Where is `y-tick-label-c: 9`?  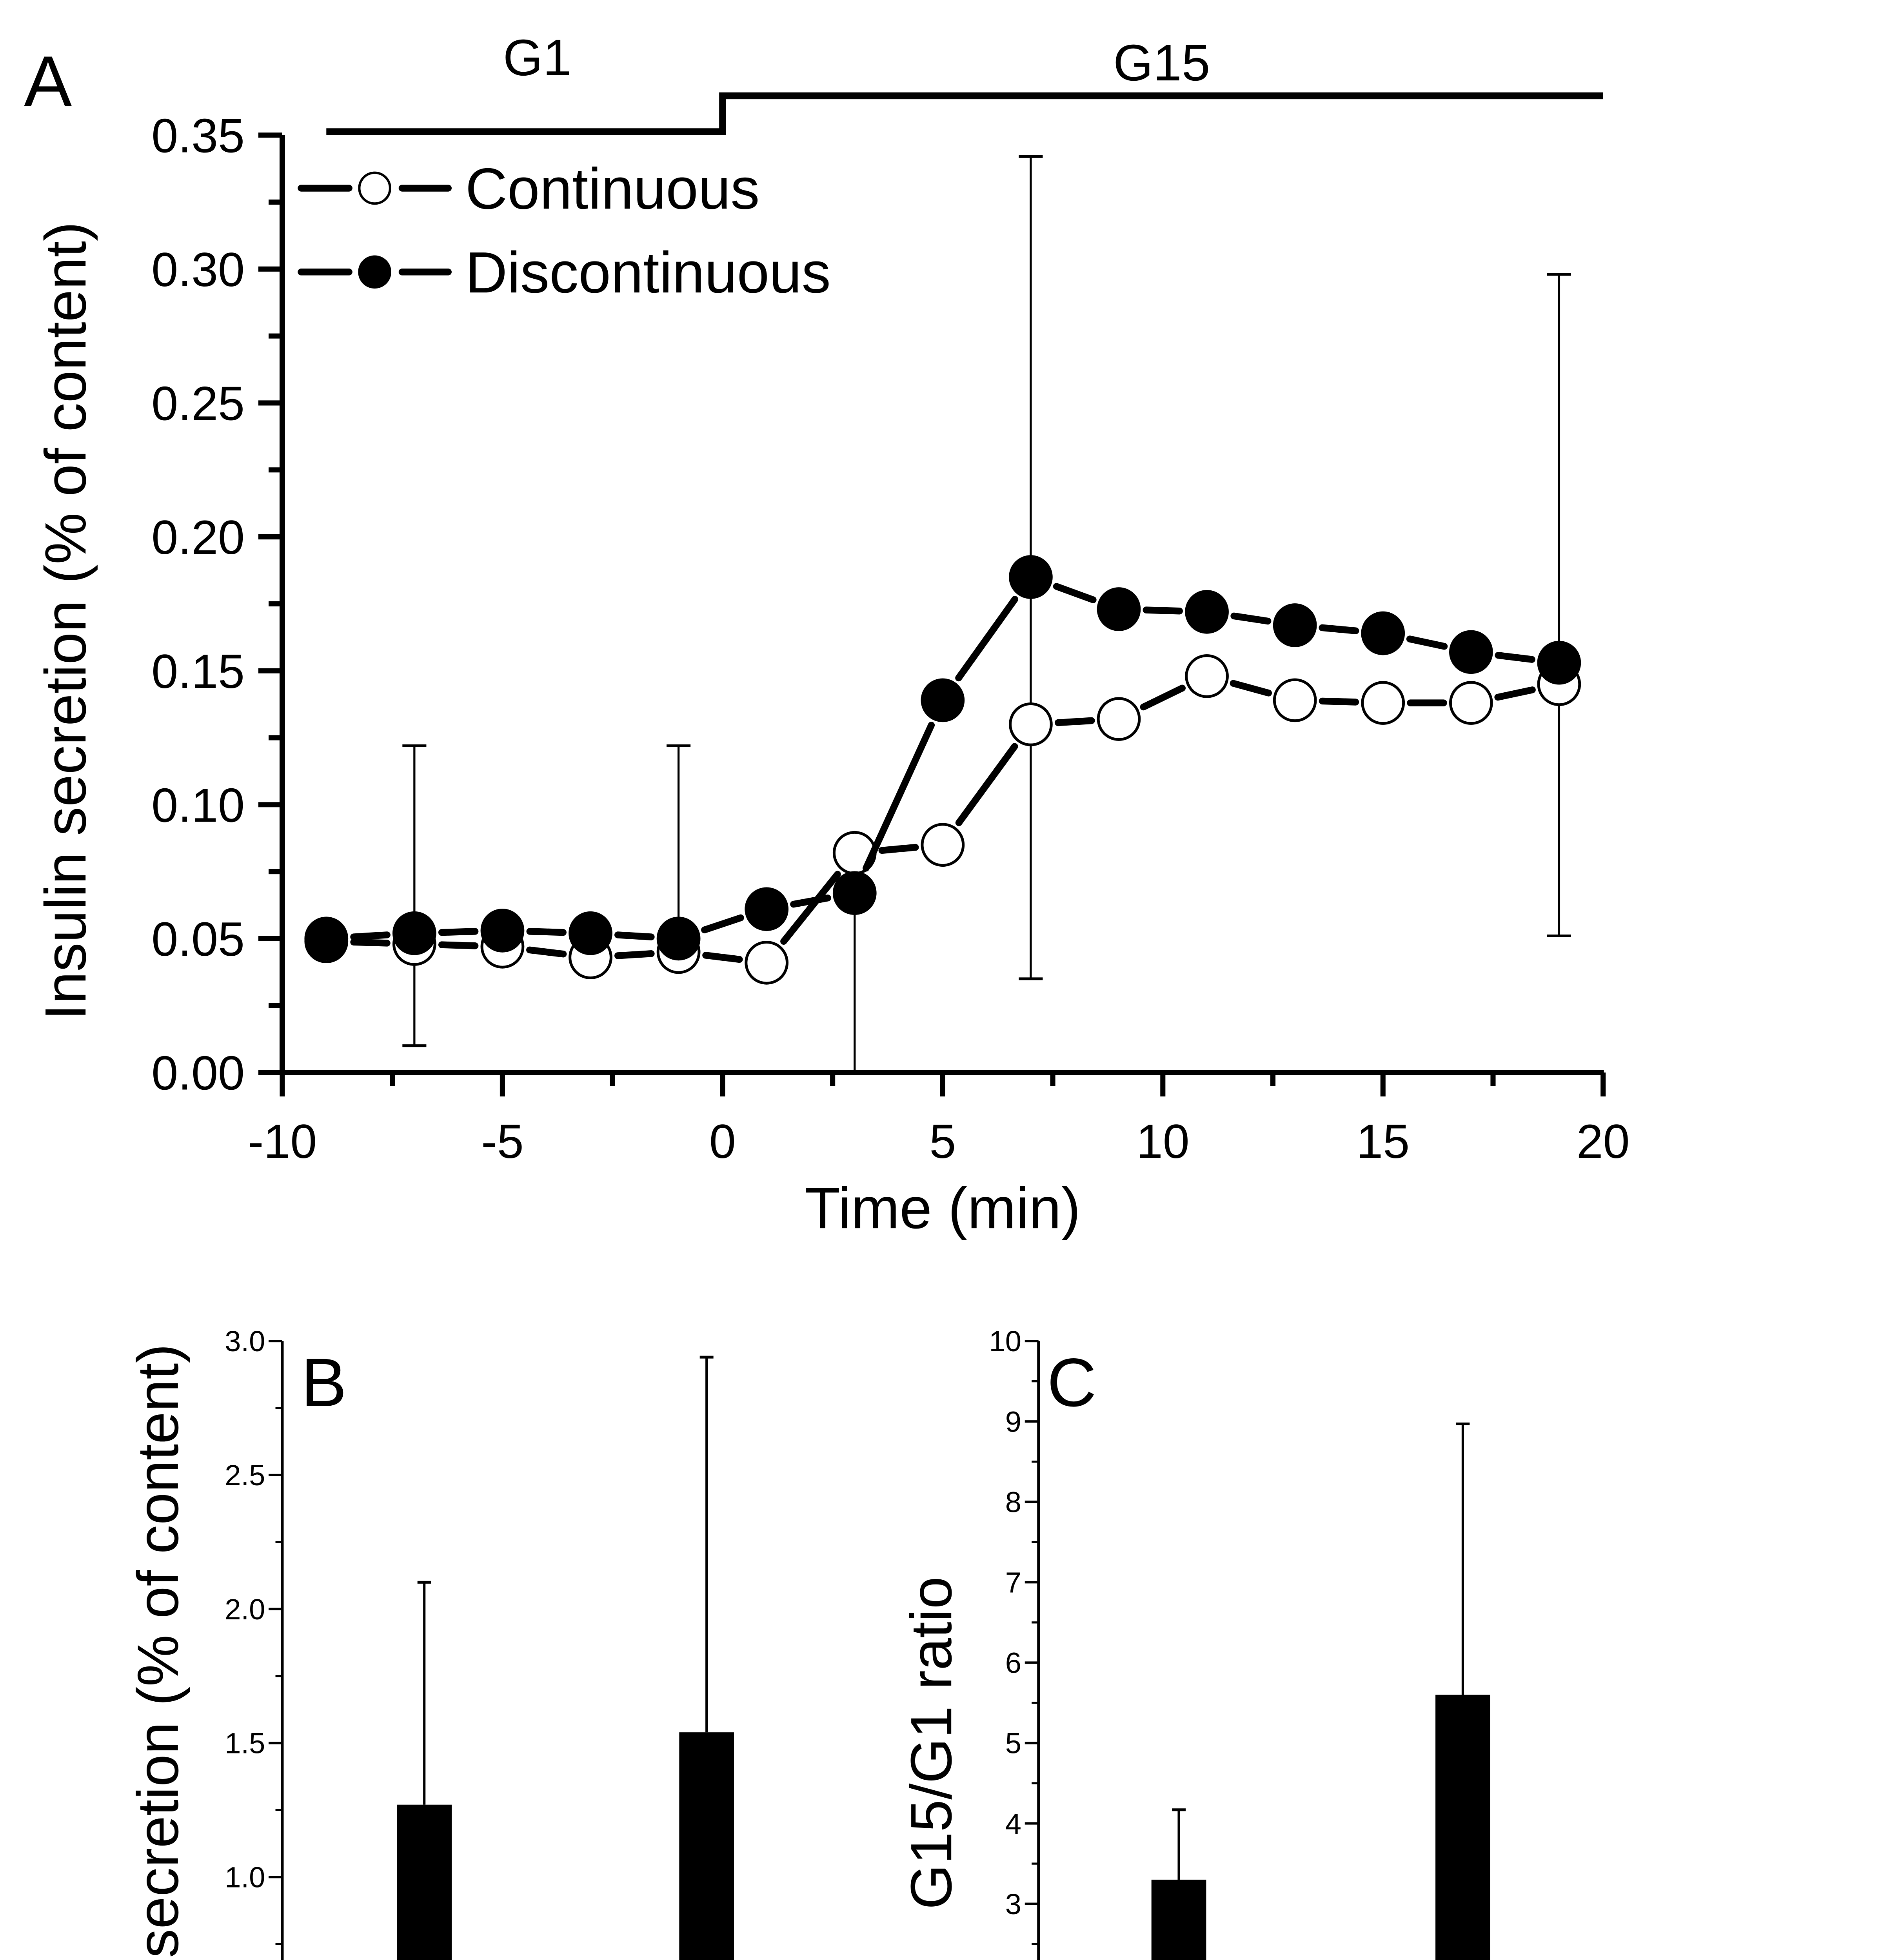 y-tick-label-c: 9 is located at coordinates (1013, 1421).